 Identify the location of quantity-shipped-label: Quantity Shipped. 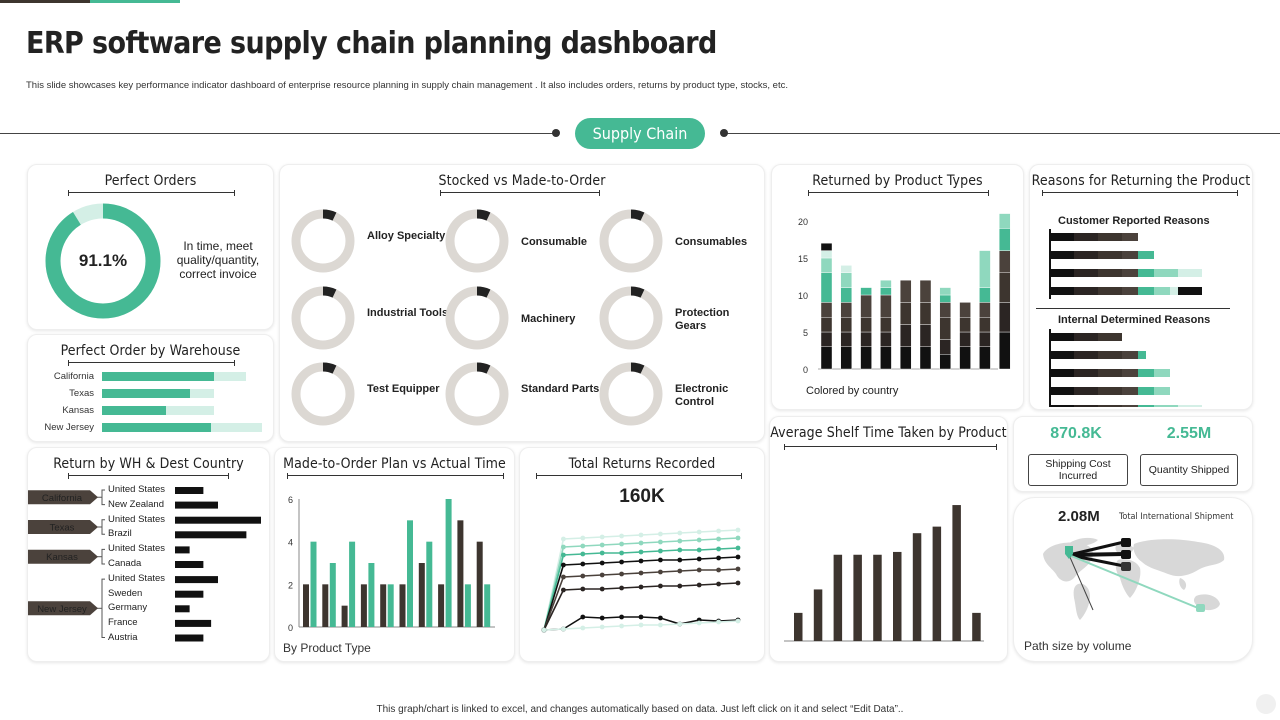
(1189, 470).